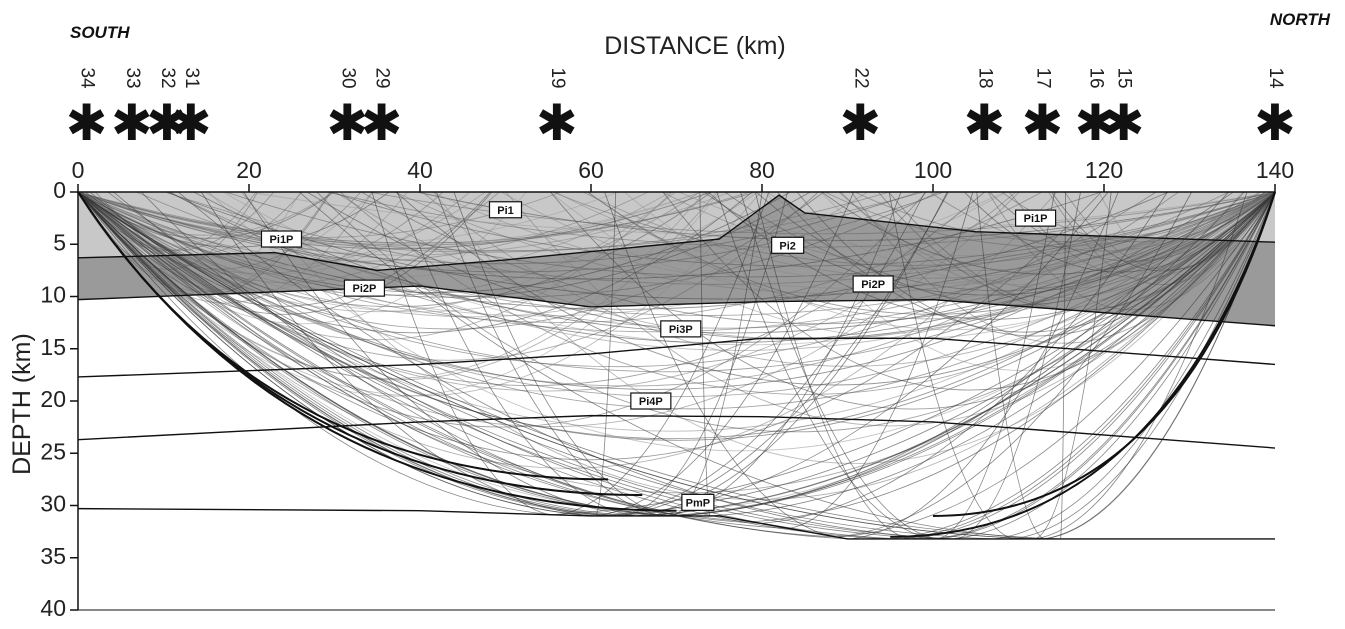  I want to click on station-22: 22 ✱, so click(860, 109).